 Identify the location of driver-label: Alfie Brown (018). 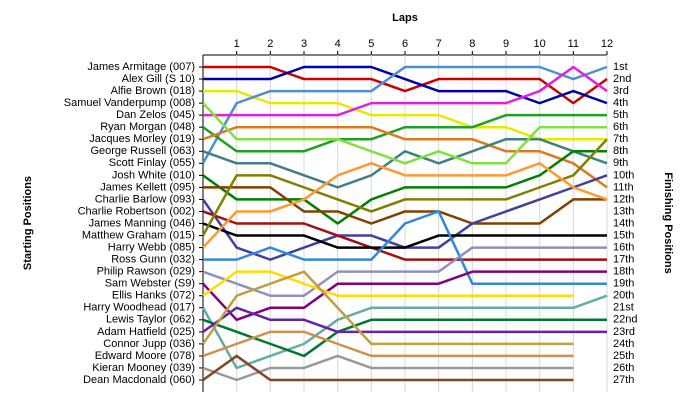
(153, 91).